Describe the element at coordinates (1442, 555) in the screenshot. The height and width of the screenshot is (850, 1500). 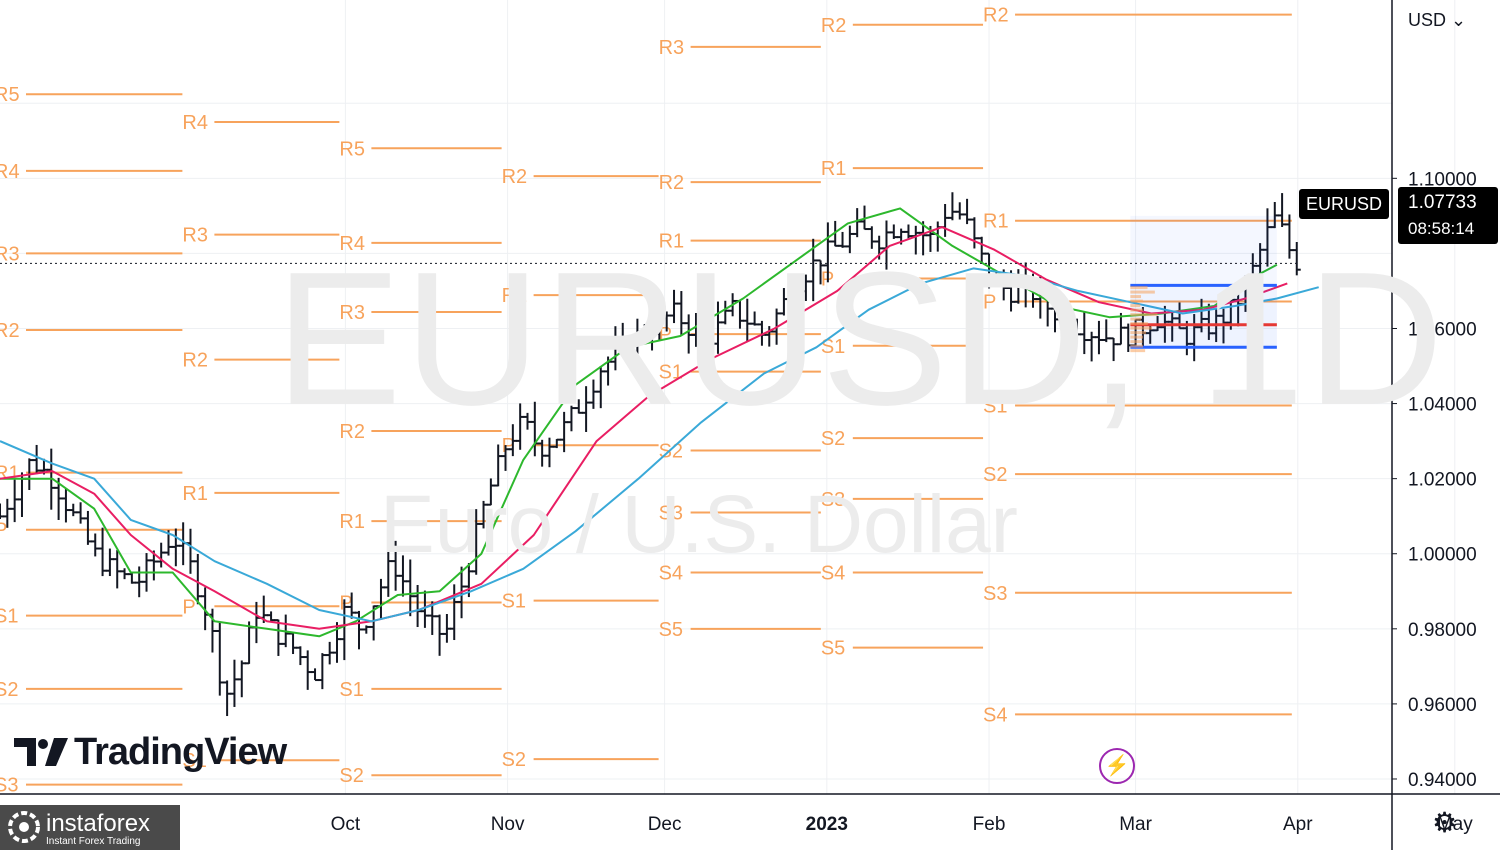
I see `y-tick-label: 1.00000` at that location.